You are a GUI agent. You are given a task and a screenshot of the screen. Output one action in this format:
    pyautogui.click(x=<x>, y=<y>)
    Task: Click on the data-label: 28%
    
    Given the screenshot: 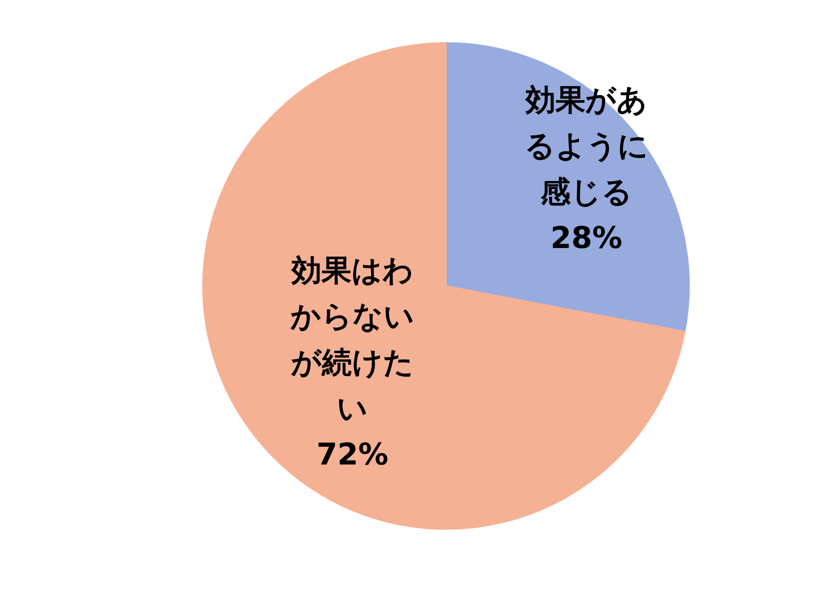 What is the action you would take?
    pyautogui.click(x=586, y=238)
    